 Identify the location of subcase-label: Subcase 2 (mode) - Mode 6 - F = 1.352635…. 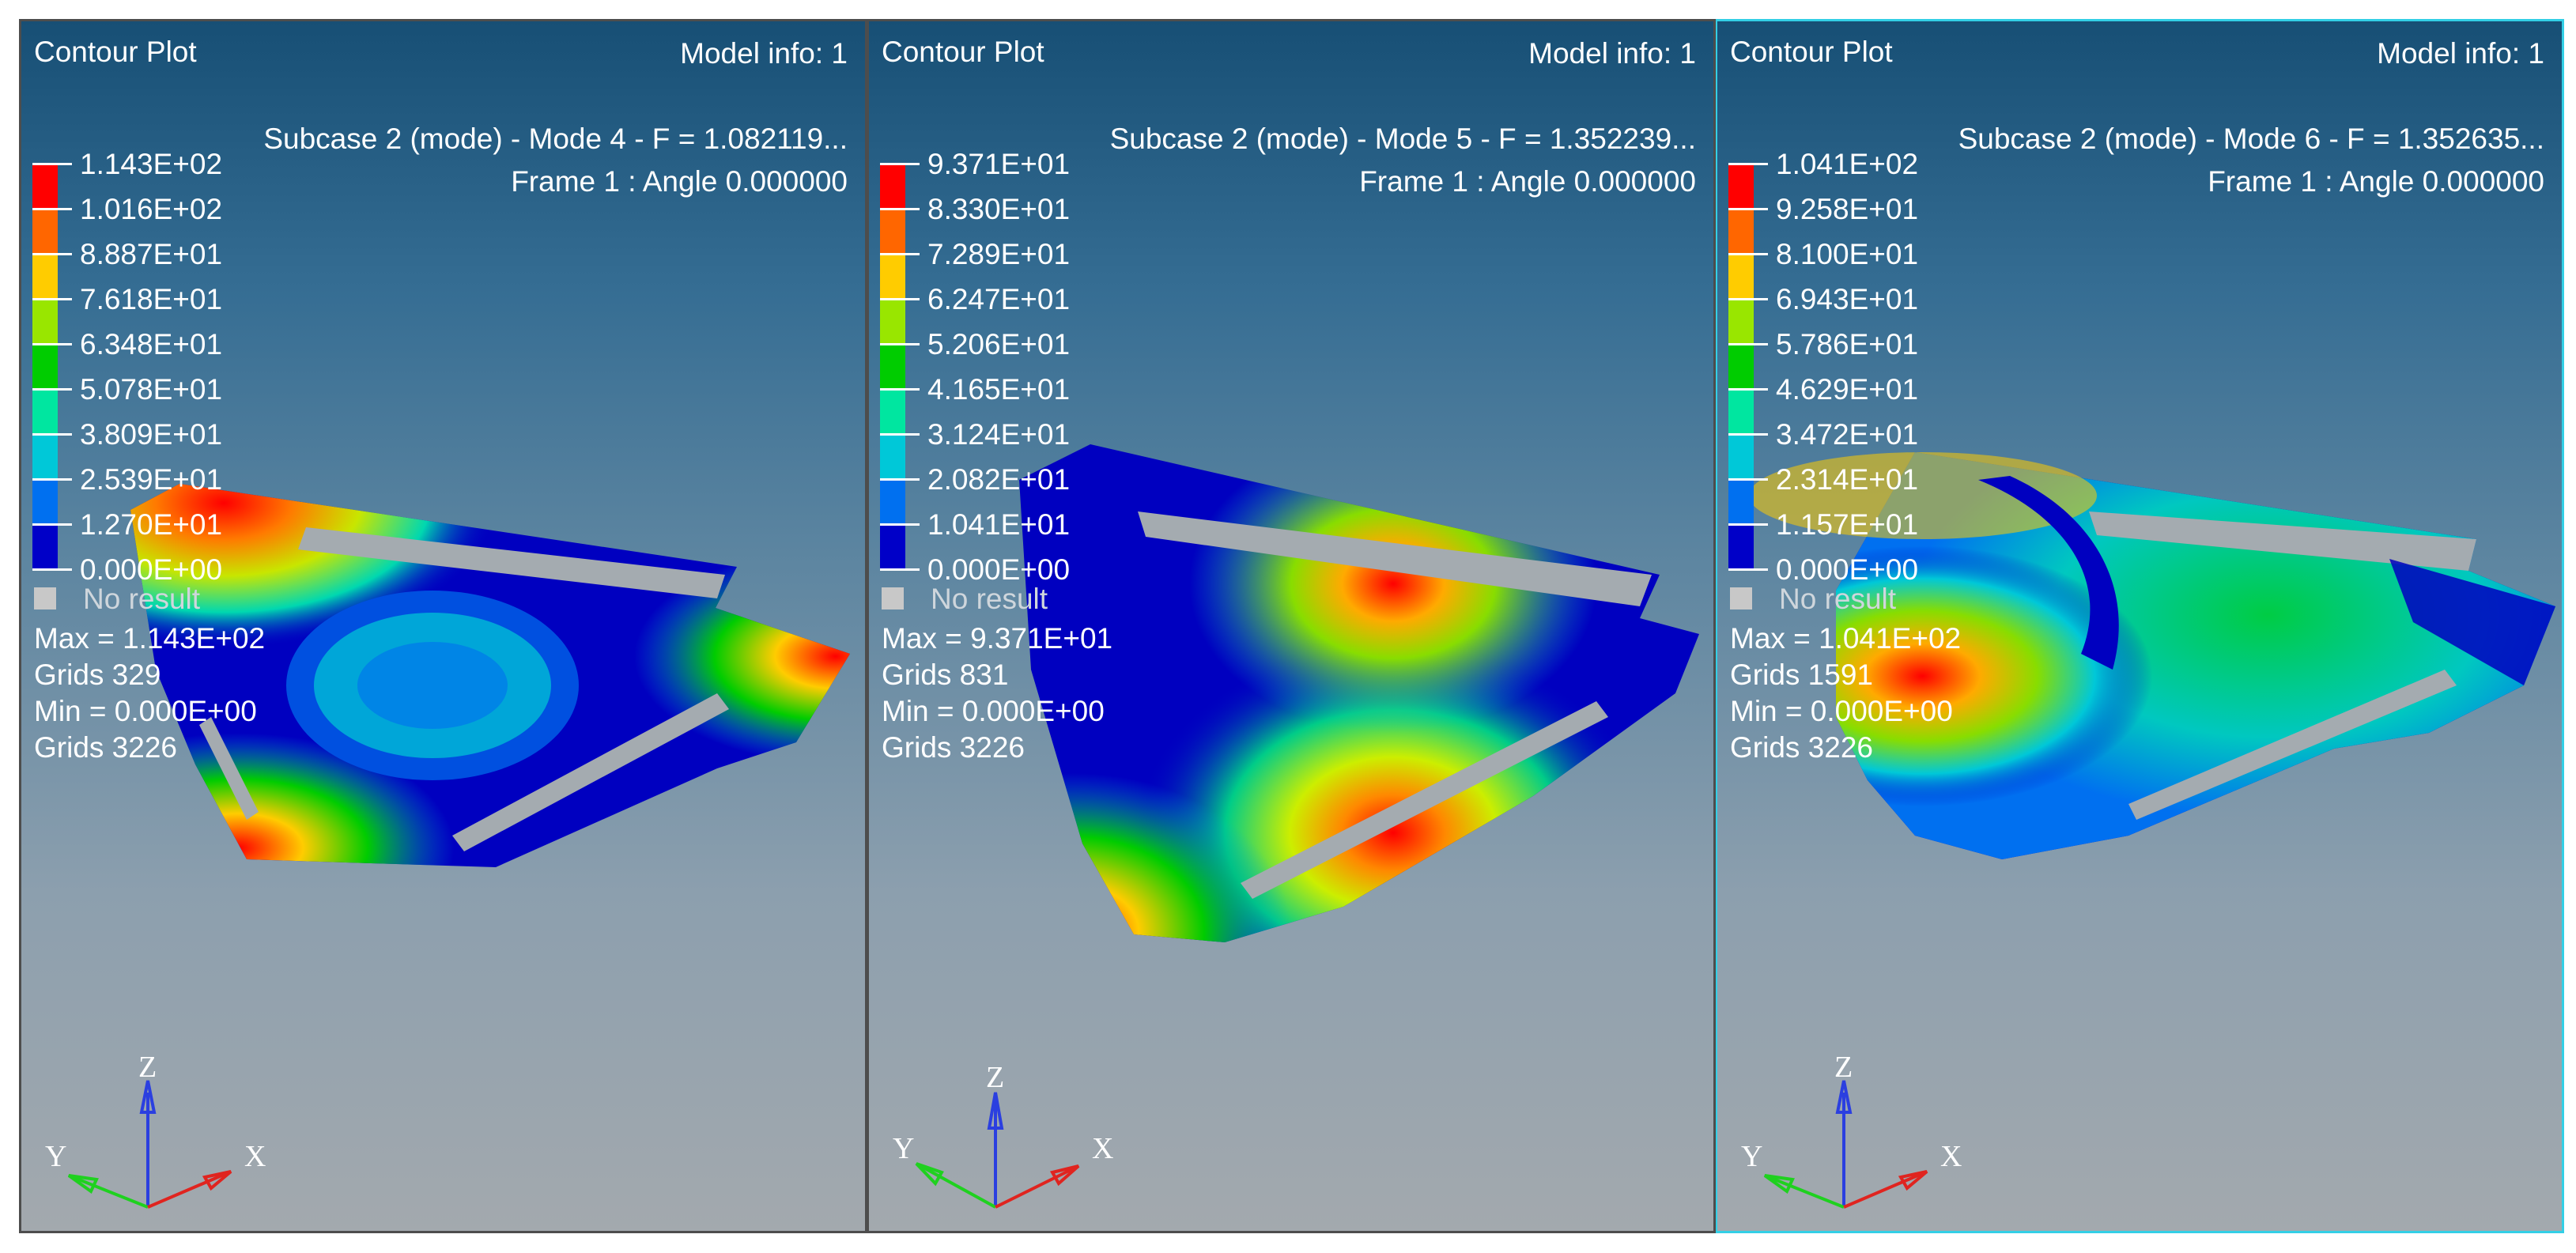
(2251, 139).